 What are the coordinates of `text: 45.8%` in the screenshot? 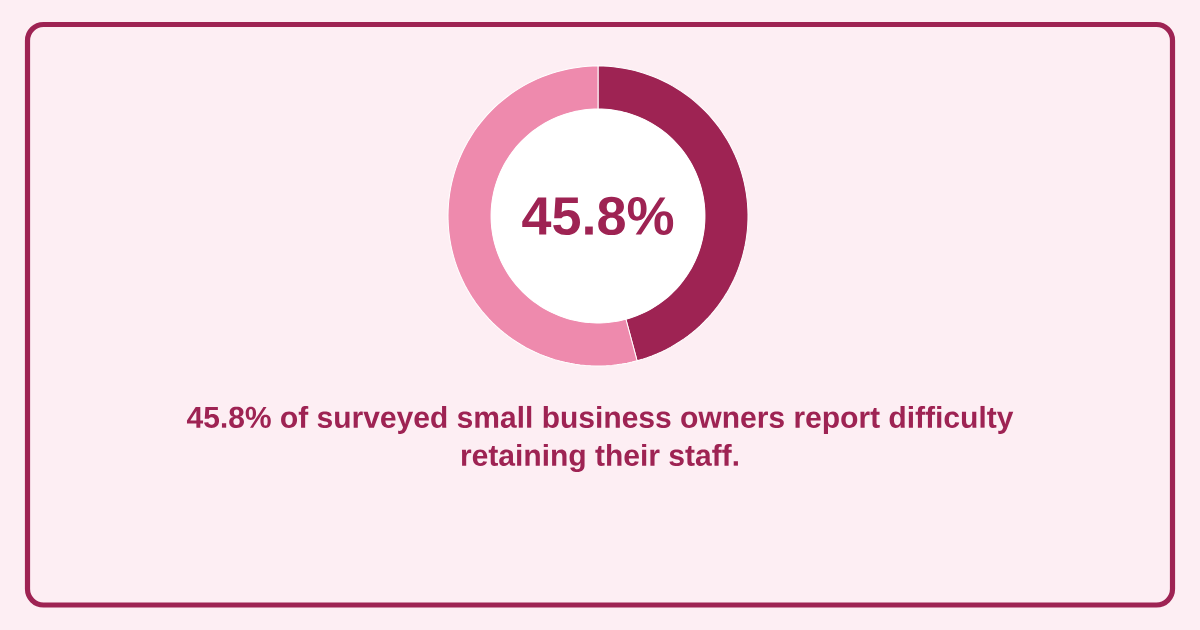 It's located at (598, 216).